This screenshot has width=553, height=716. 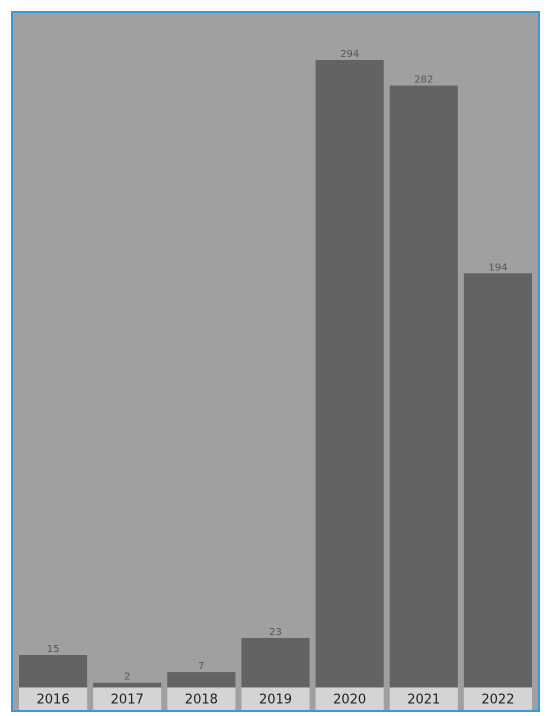 I want to click on x-tick-cell-2019, so click(x=275, y=699).